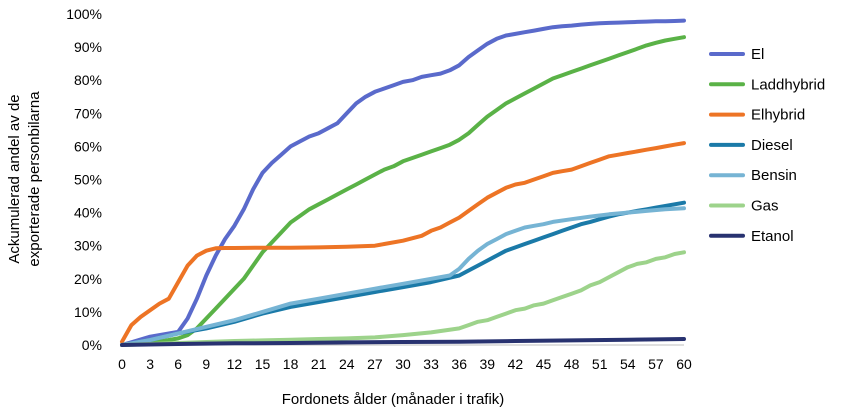  I want to click on y-tick-label: 80%, so click(88, 80).